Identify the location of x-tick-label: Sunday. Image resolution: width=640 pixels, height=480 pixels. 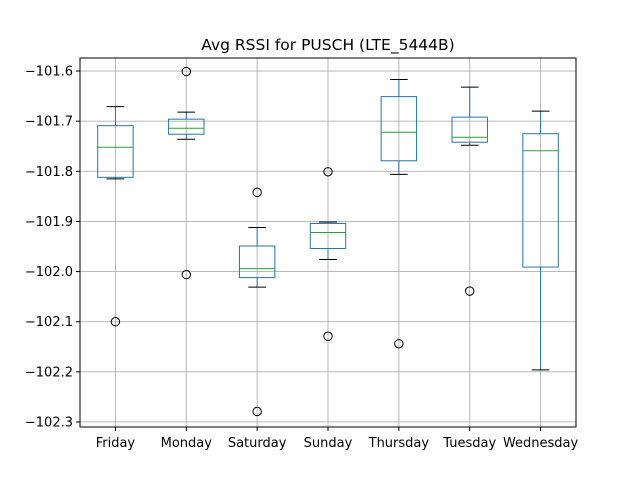
(328, 443).